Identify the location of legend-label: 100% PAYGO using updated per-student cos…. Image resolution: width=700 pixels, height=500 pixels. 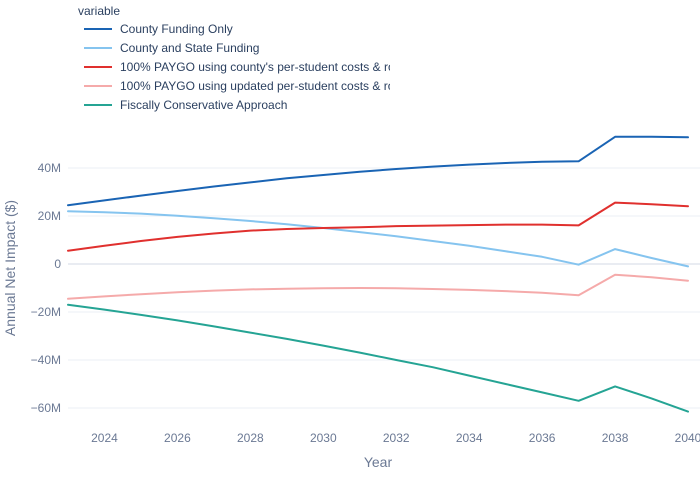
(255, 85).